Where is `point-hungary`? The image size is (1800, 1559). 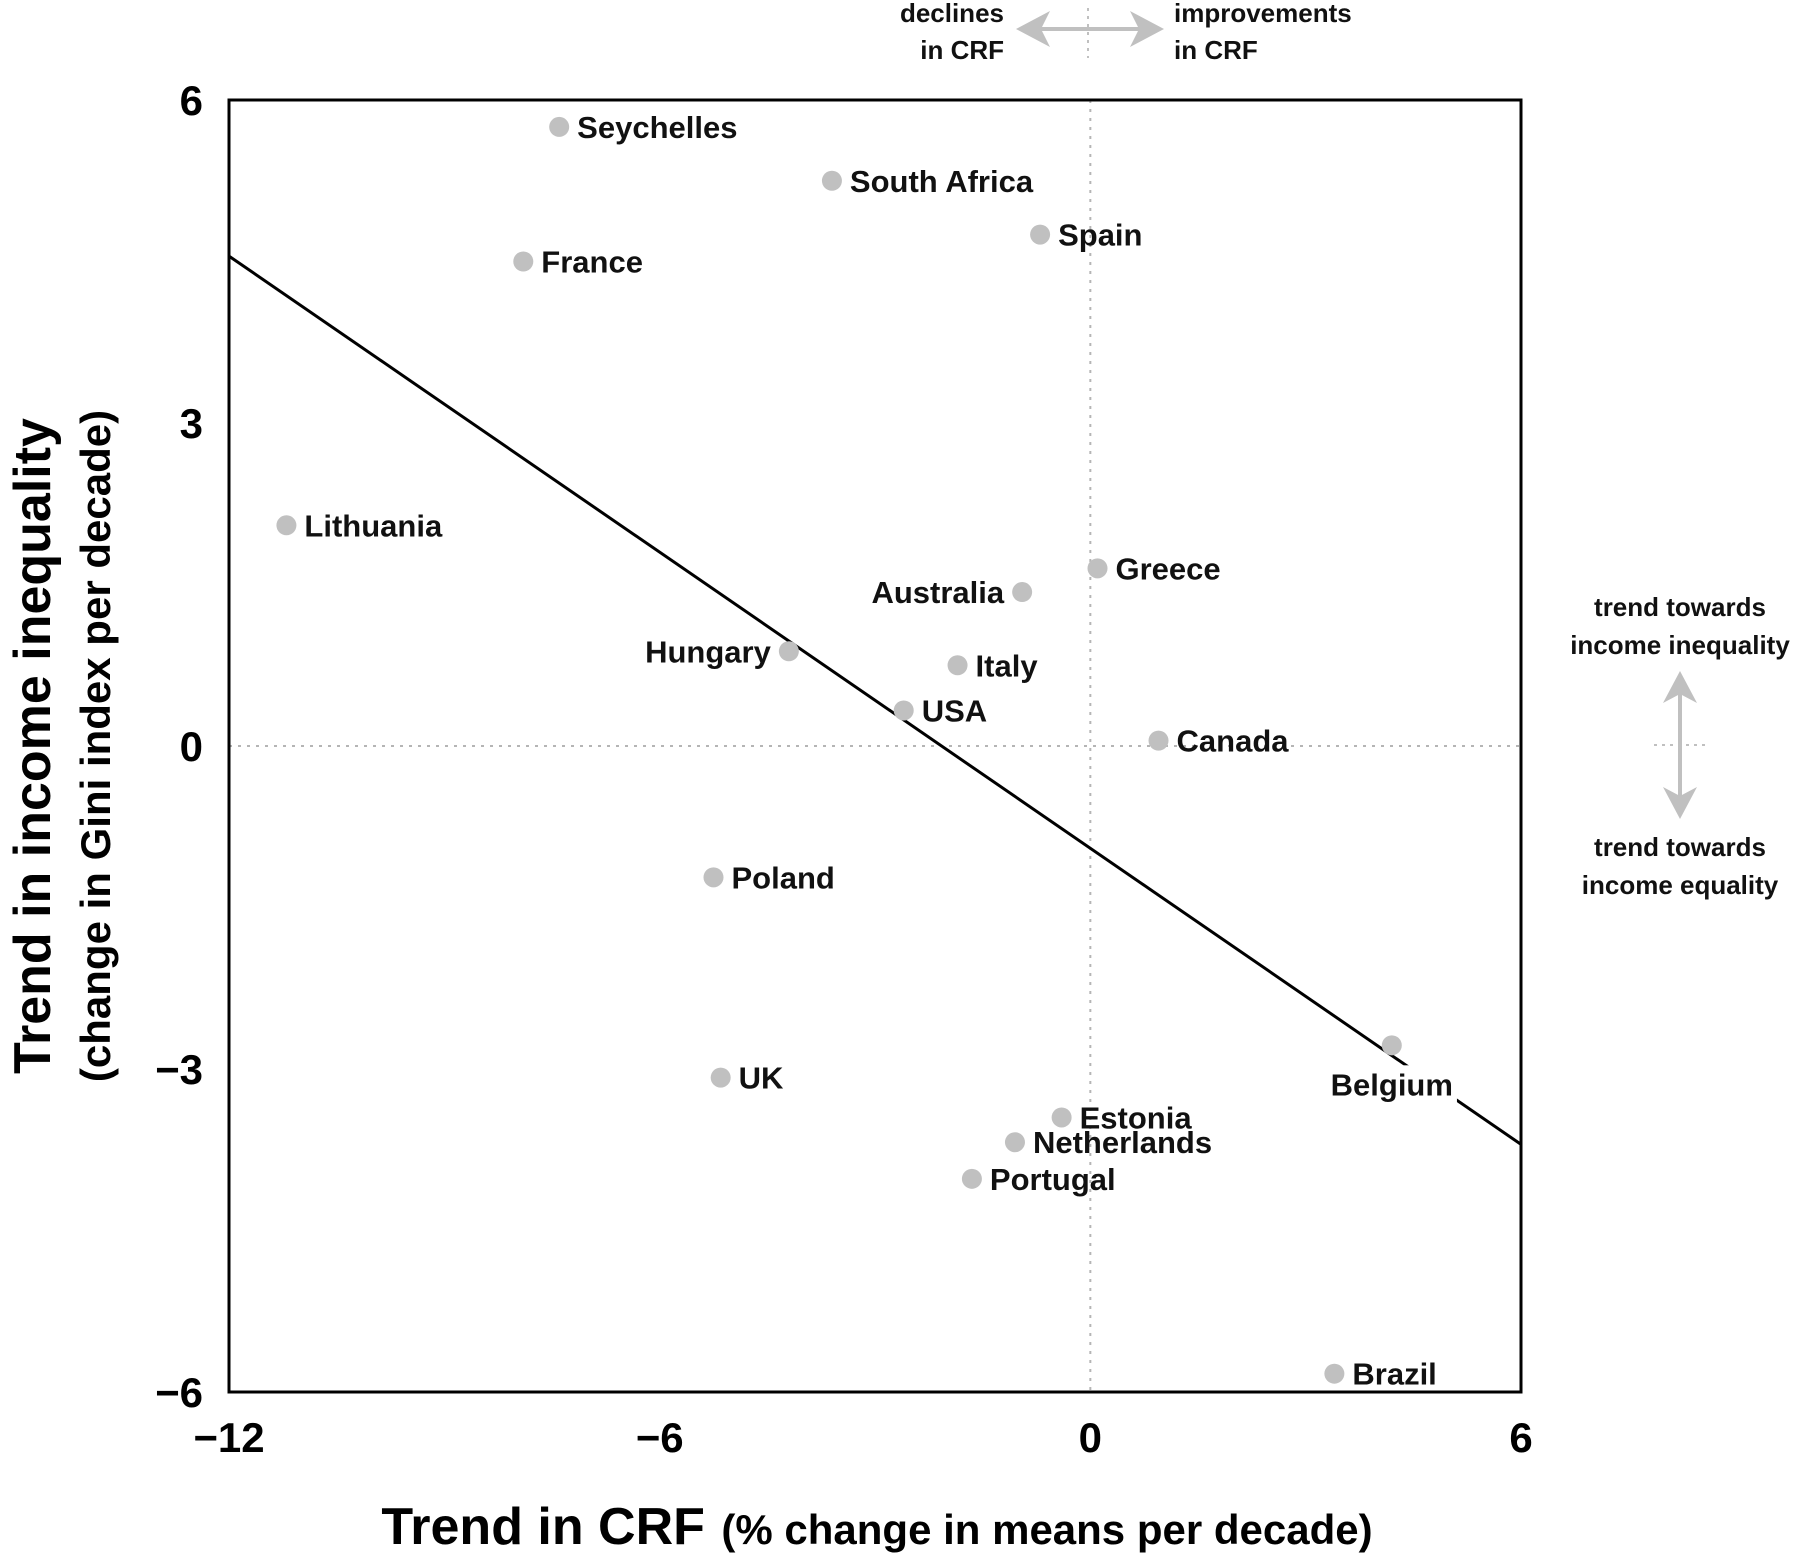 point-hungary is located at coordinates (788, 651).